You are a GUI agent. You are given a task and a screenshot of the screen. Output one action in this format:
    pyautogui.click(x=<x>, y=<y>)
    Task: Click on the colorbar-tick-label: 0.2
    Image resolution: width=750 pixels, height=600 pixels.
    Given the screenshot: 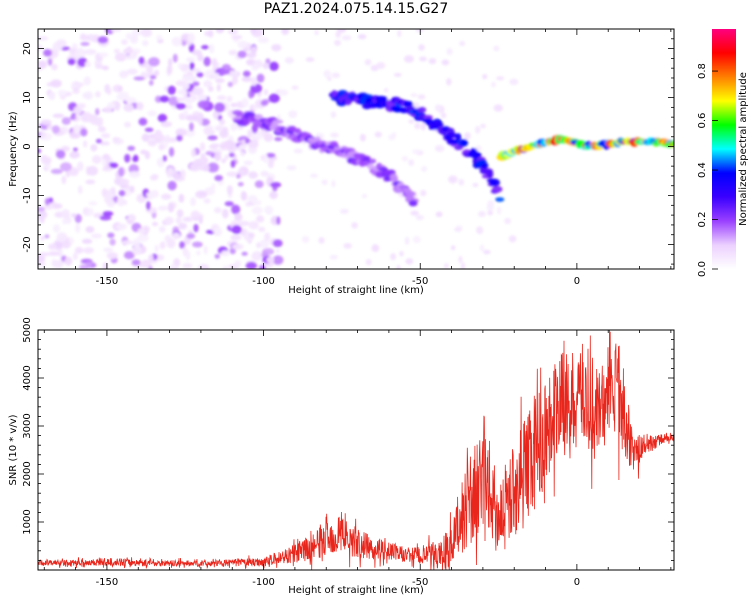 What is the action you would take?
    pyautogui.click(x=702, y=220)
    